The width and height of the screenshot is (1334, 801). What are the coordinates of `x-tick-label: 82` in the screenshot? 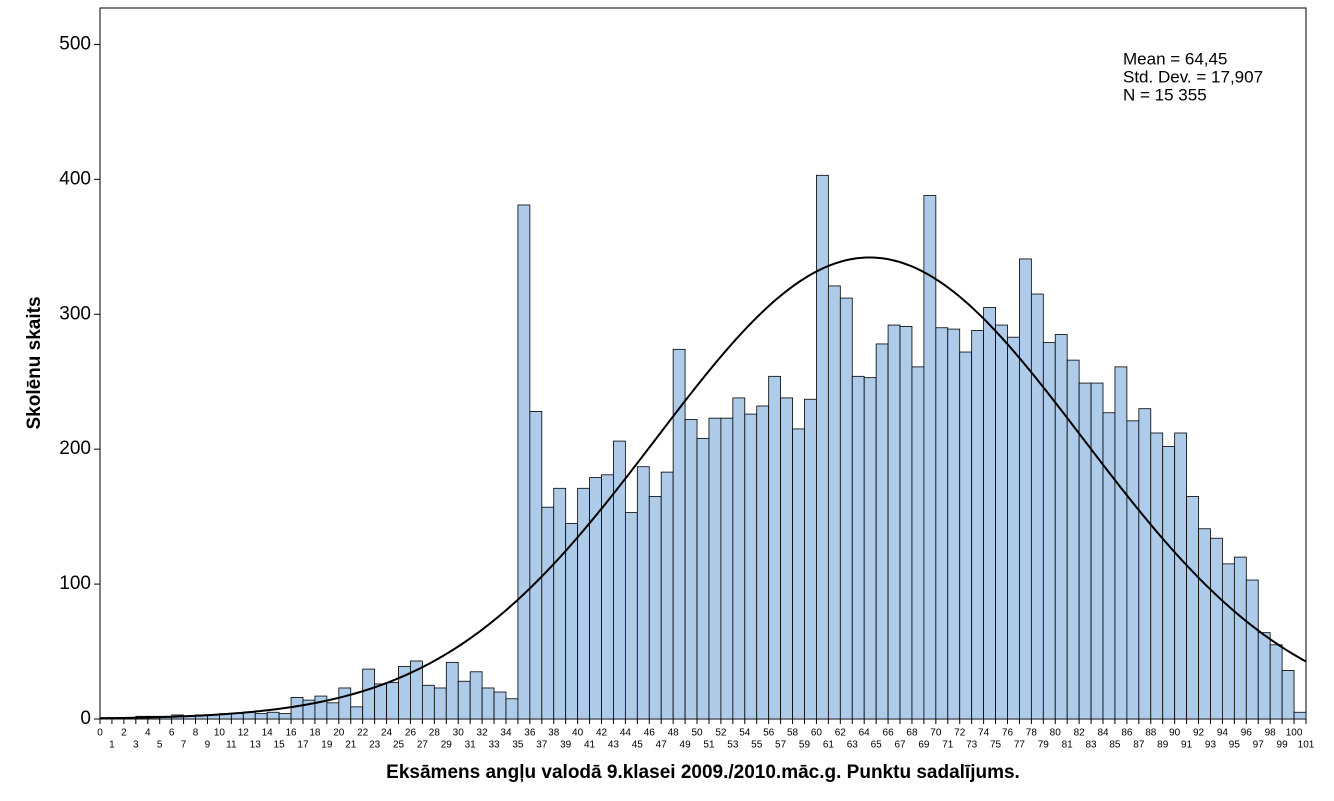 It's located at (1080, 733).